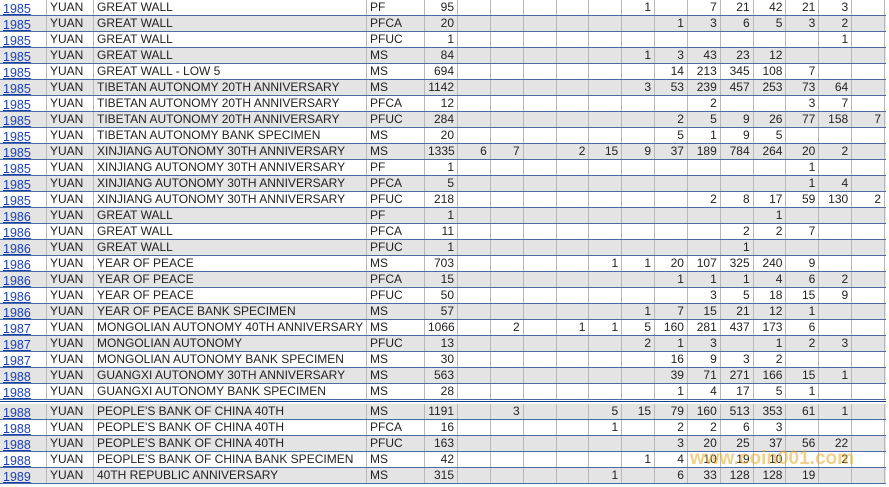 The image size is (889, 487). What do you see at coordinates (671, 135) in the screenshot?
I see `table-cell: 5` at bounding box center [671, 135].